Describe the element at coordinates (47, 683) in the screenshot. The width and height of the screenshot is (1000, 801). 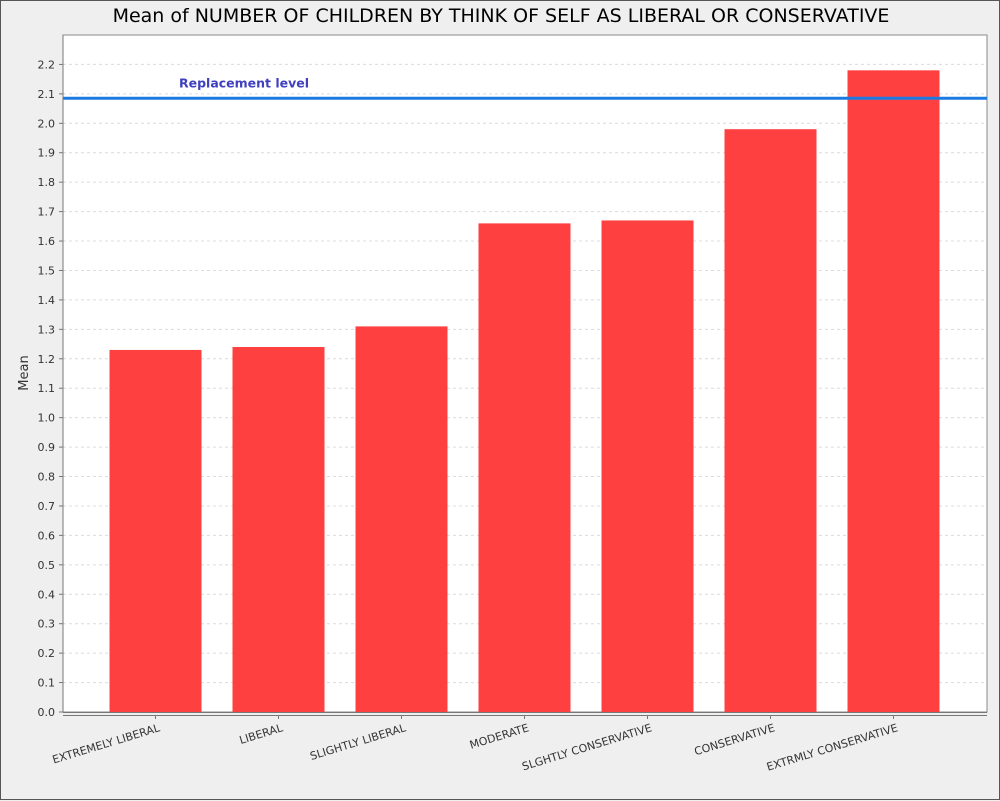
I see `y-tick-label: 0.1` at that location.